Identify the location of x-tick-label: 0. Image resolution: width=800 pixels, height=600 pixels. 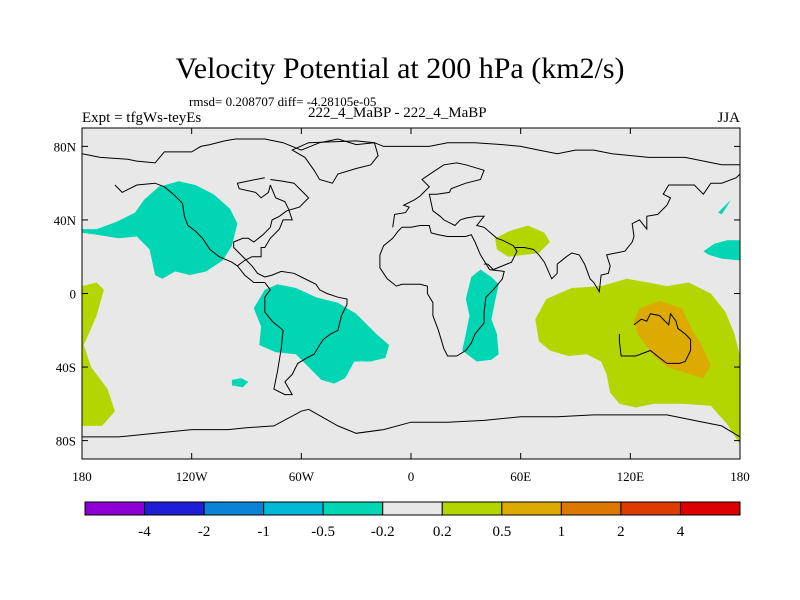
(411, 476).